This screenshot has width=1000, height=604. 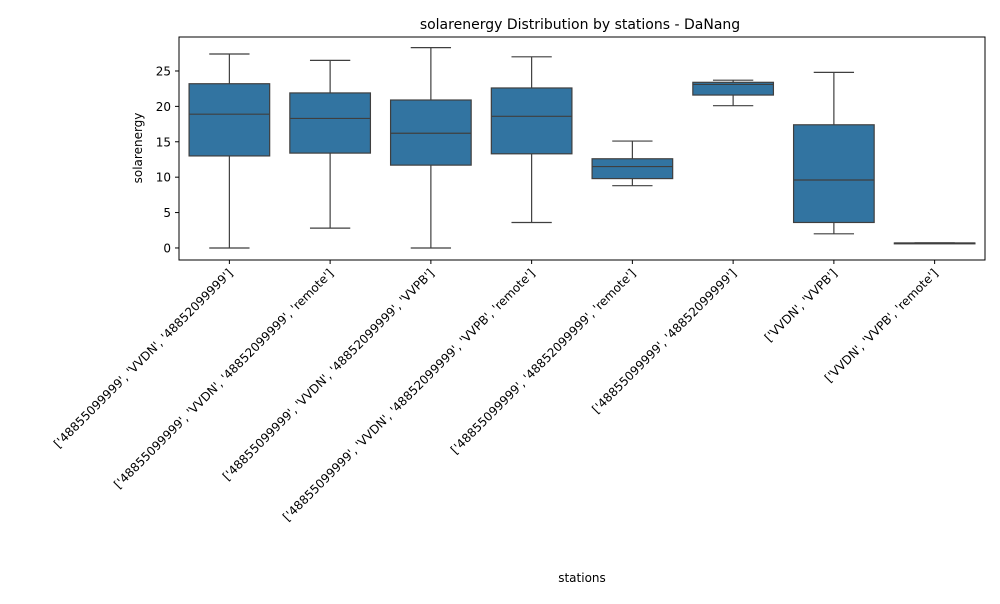 I want to click on y-tick-label: 0, so click(x=167, y=248).